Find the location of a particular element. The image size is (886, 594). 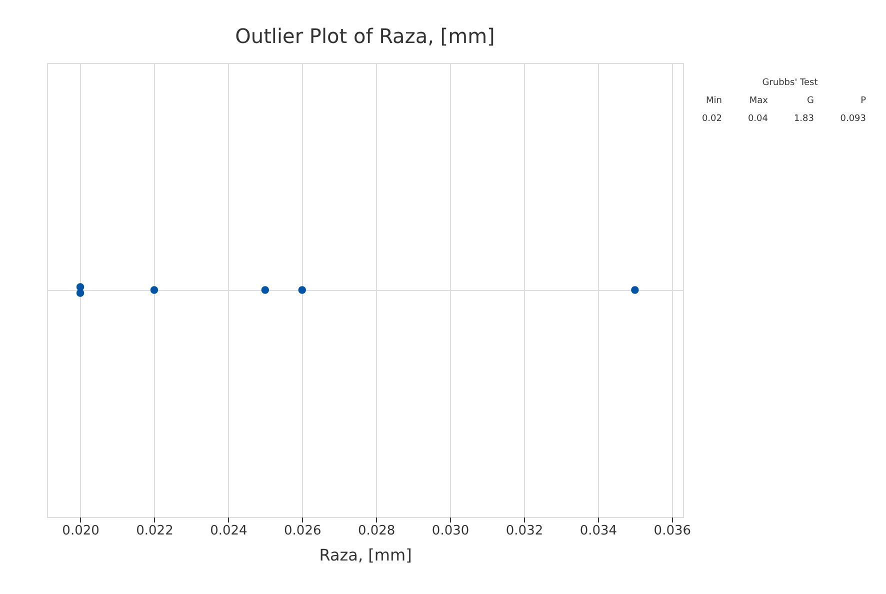

x-tick-label: 0.022 is located at coordinates (155, 531).